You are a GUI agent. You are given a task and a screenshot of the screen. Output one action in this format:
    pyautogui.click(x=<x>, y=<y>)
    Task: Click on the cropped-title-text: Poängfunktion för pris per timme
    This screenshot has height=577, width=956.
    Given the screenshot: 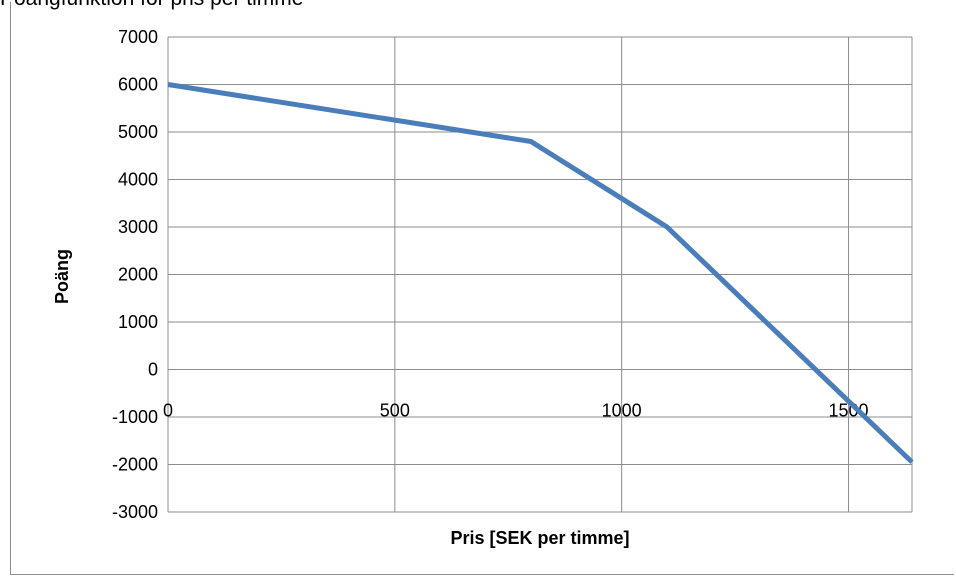 What is the action you would take?
    pyautogui.click(x=151, y=5)
    